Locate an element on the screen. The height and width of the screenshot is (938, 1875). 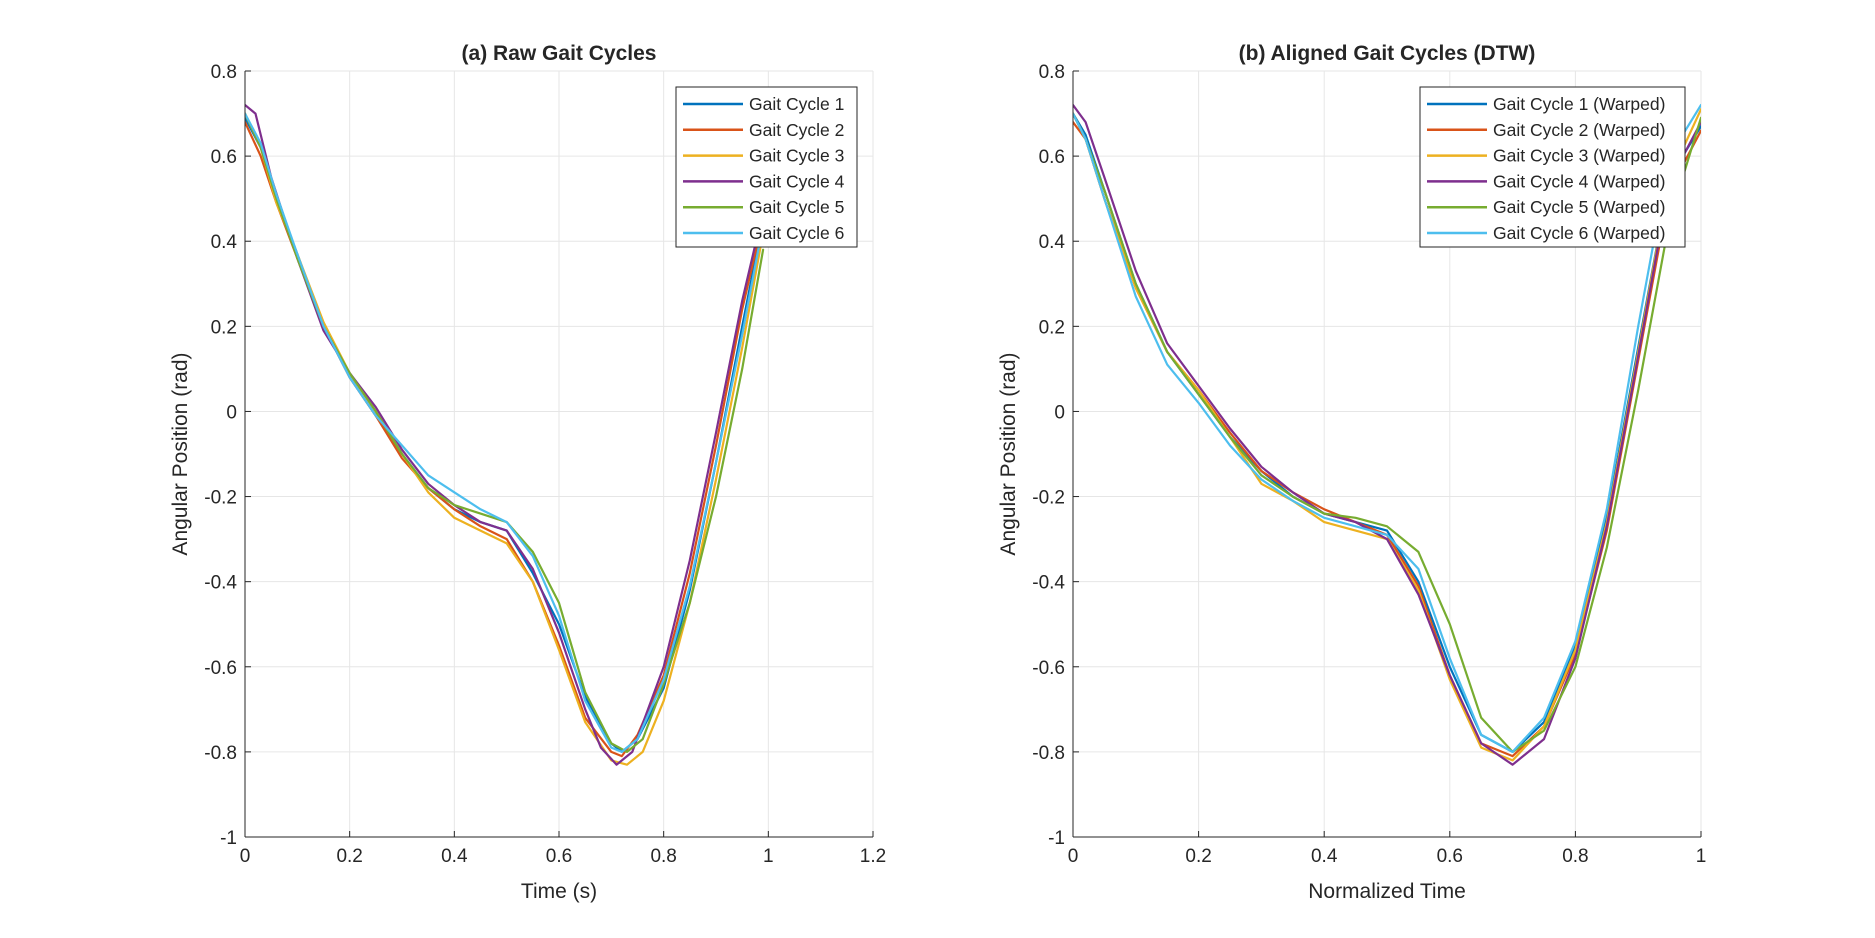
x-axis-label: Time (s) is located at coordinates (559, 891).